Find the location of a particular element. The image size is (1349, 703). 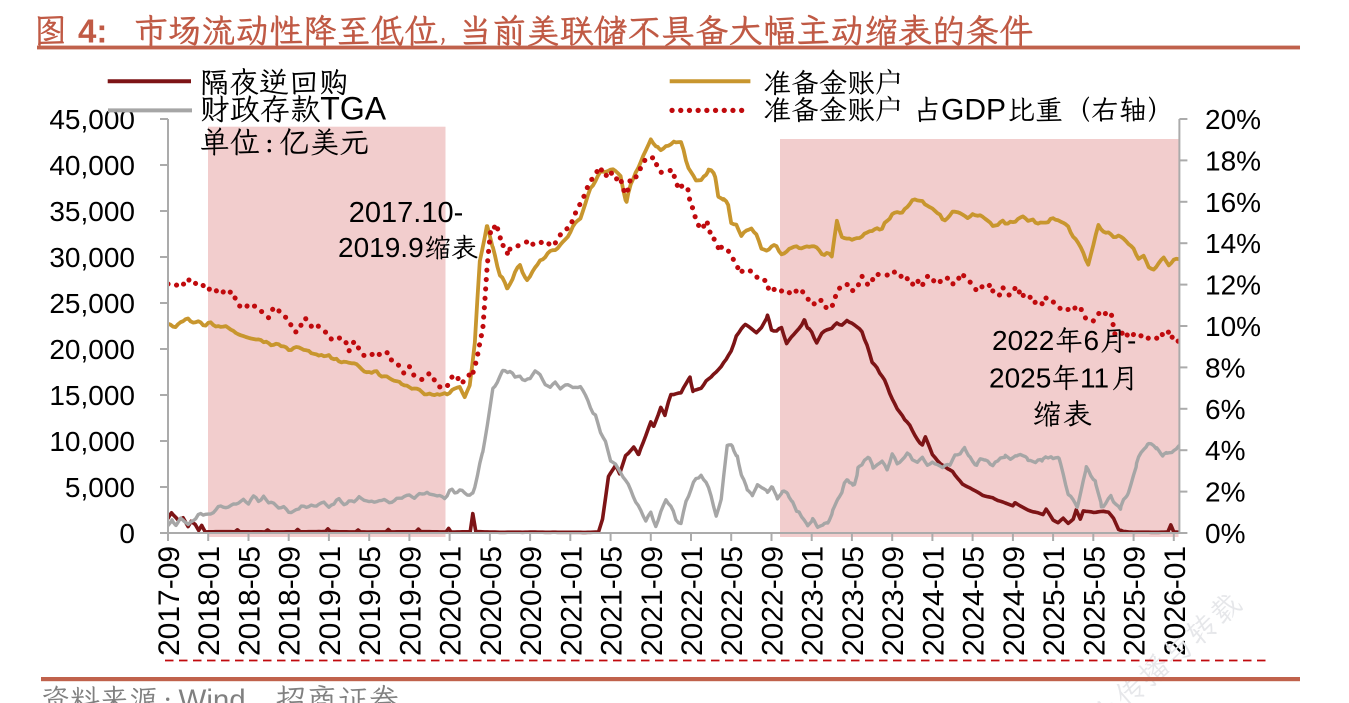

svg-text: 2025-01 is located at coordinates (1054, 601).